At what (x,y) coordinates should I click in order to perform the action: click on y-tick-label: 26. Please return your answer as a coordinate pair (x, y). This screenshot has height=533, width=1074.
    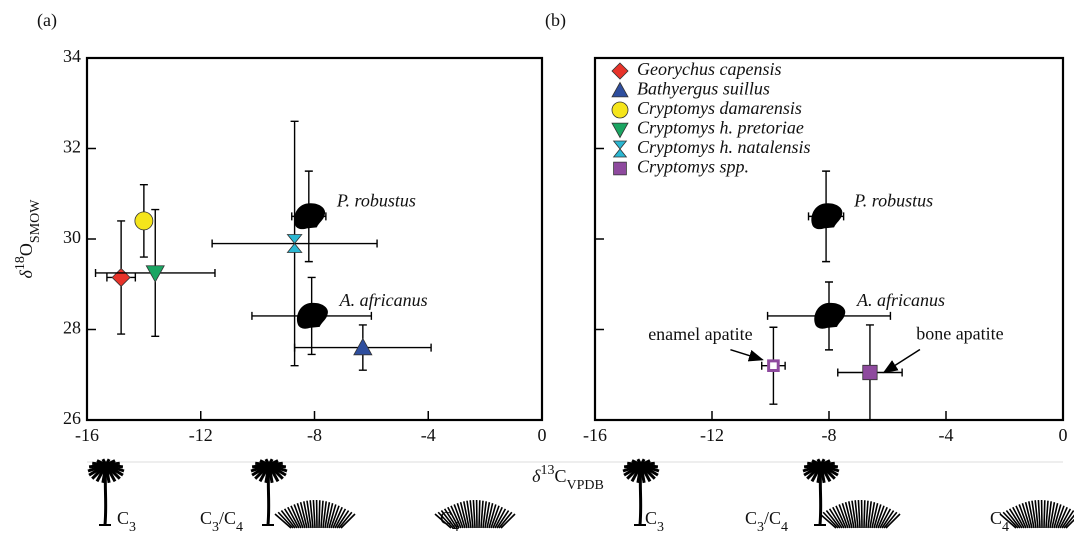
    Looking at the image, I should click on (72, 418).